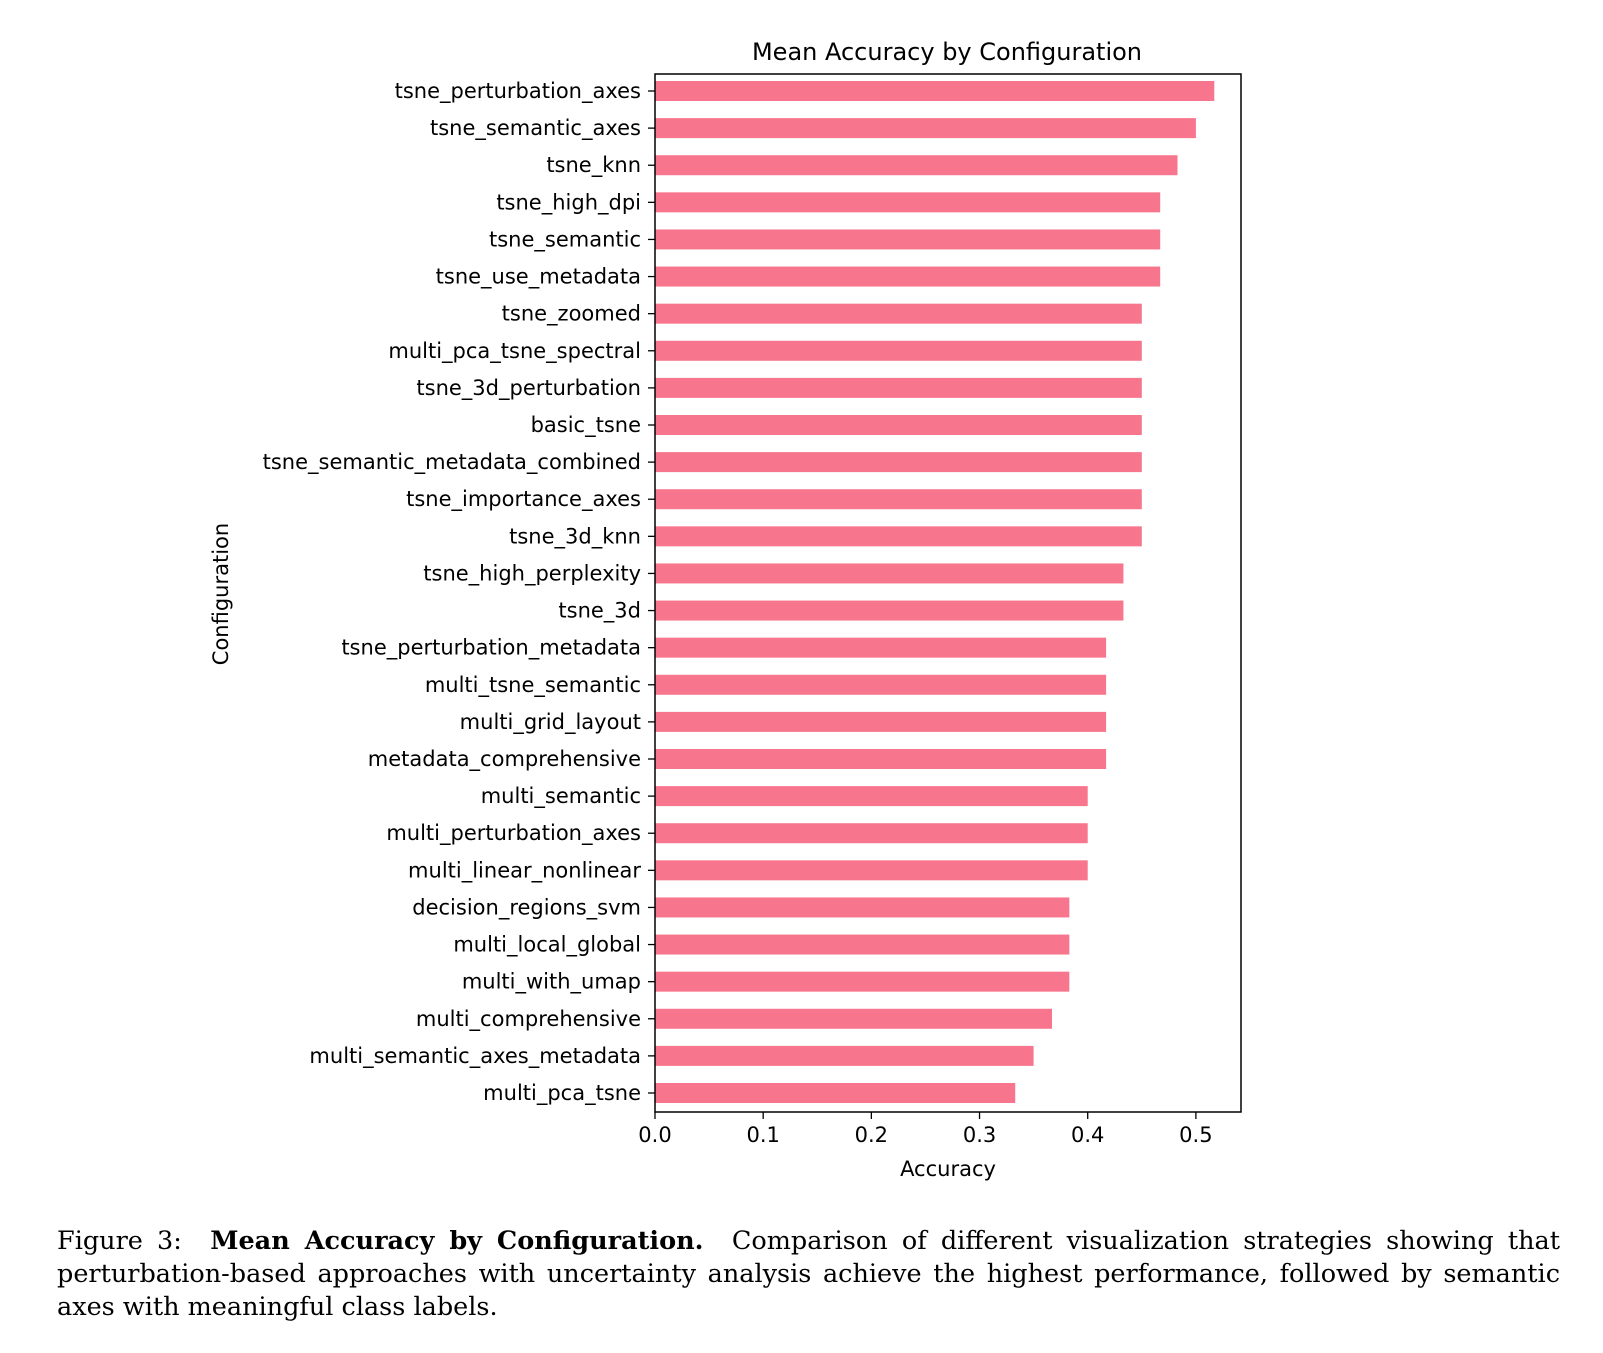 This screenshot has height=1353, width=1603. What do you see at coordinates (898, 462) in the screenshot?
I see `bar-tsne-semantic-metadata-combined` at bounding box center [898, 462].